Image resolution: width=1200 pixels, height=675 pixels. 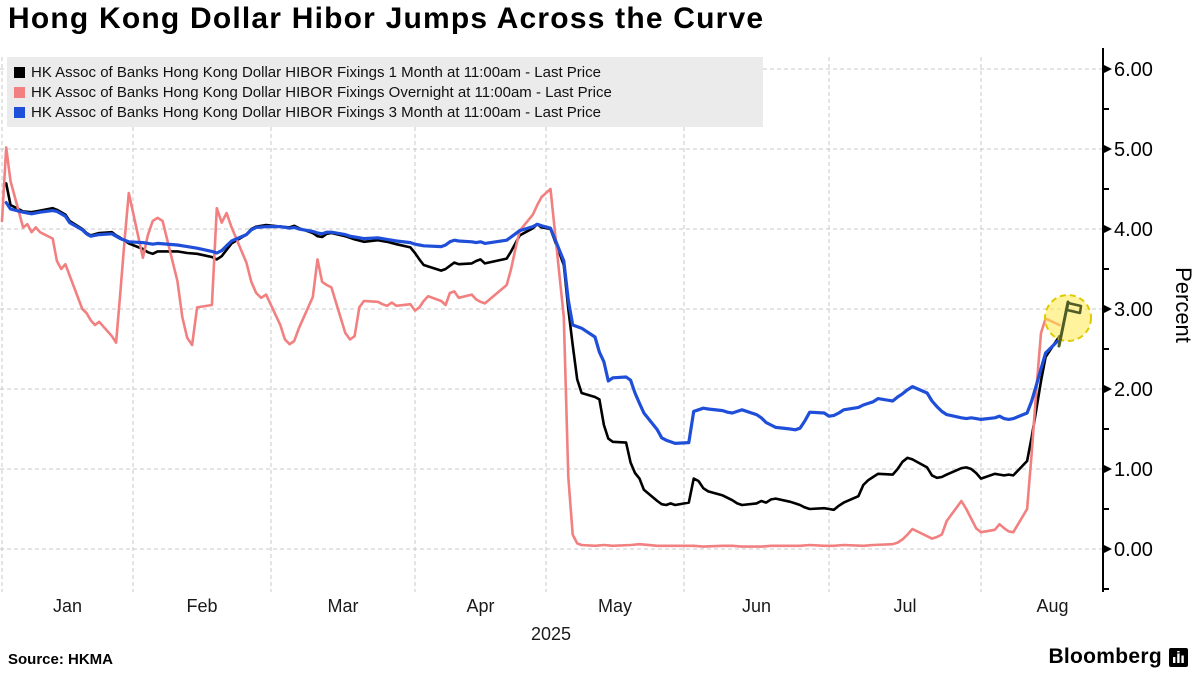 What do you see at coordinates (19, 72) in the screenshot?
I see `legend-swatch-1-month` at bounding box center [19, 72].